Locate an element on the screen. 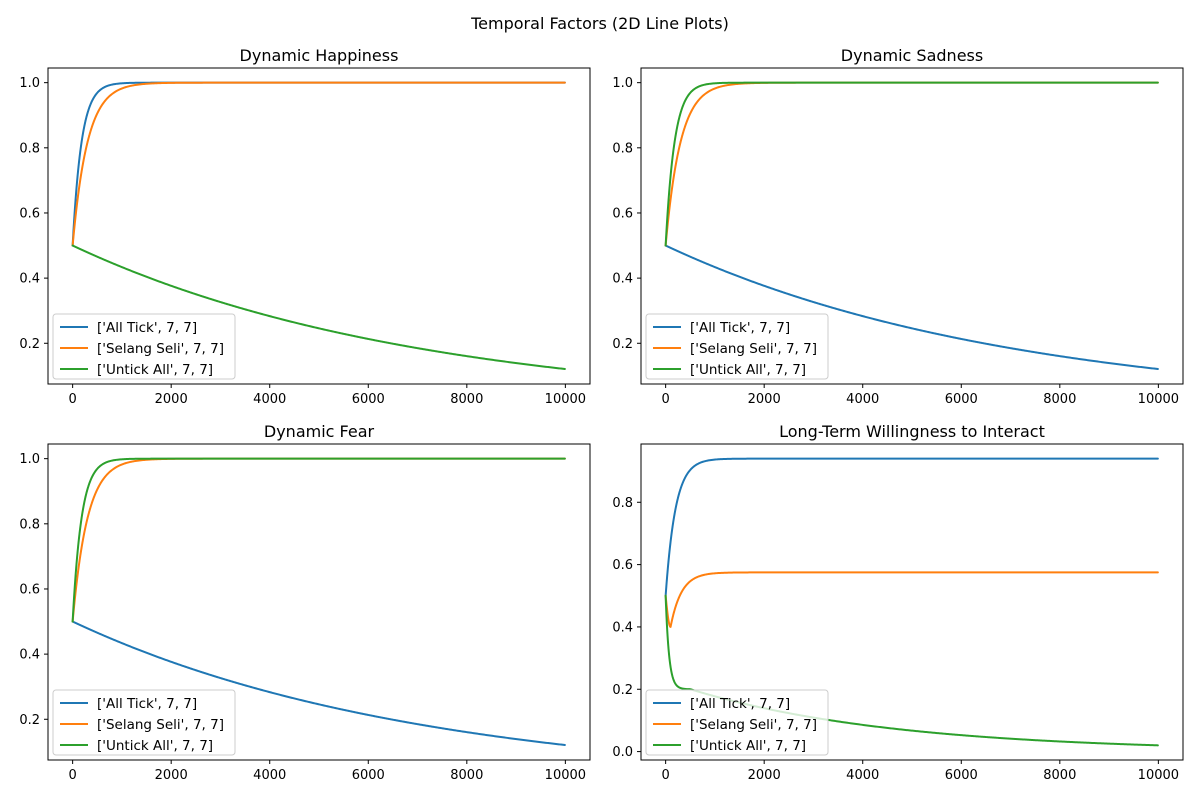 This screenshot has width=1200, height=800. subplot-title: Dynamic Fear is located at coordinates (319, 431).